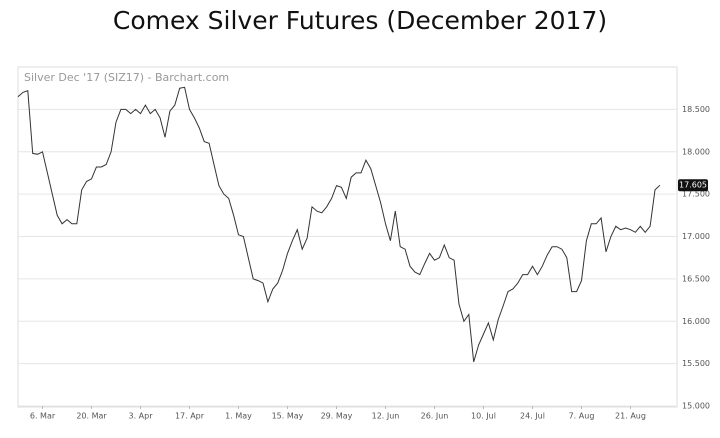  Describe the element at coordinates (696, 194) in the screenshot. I see `y-tick-label: 17.500` at that location.